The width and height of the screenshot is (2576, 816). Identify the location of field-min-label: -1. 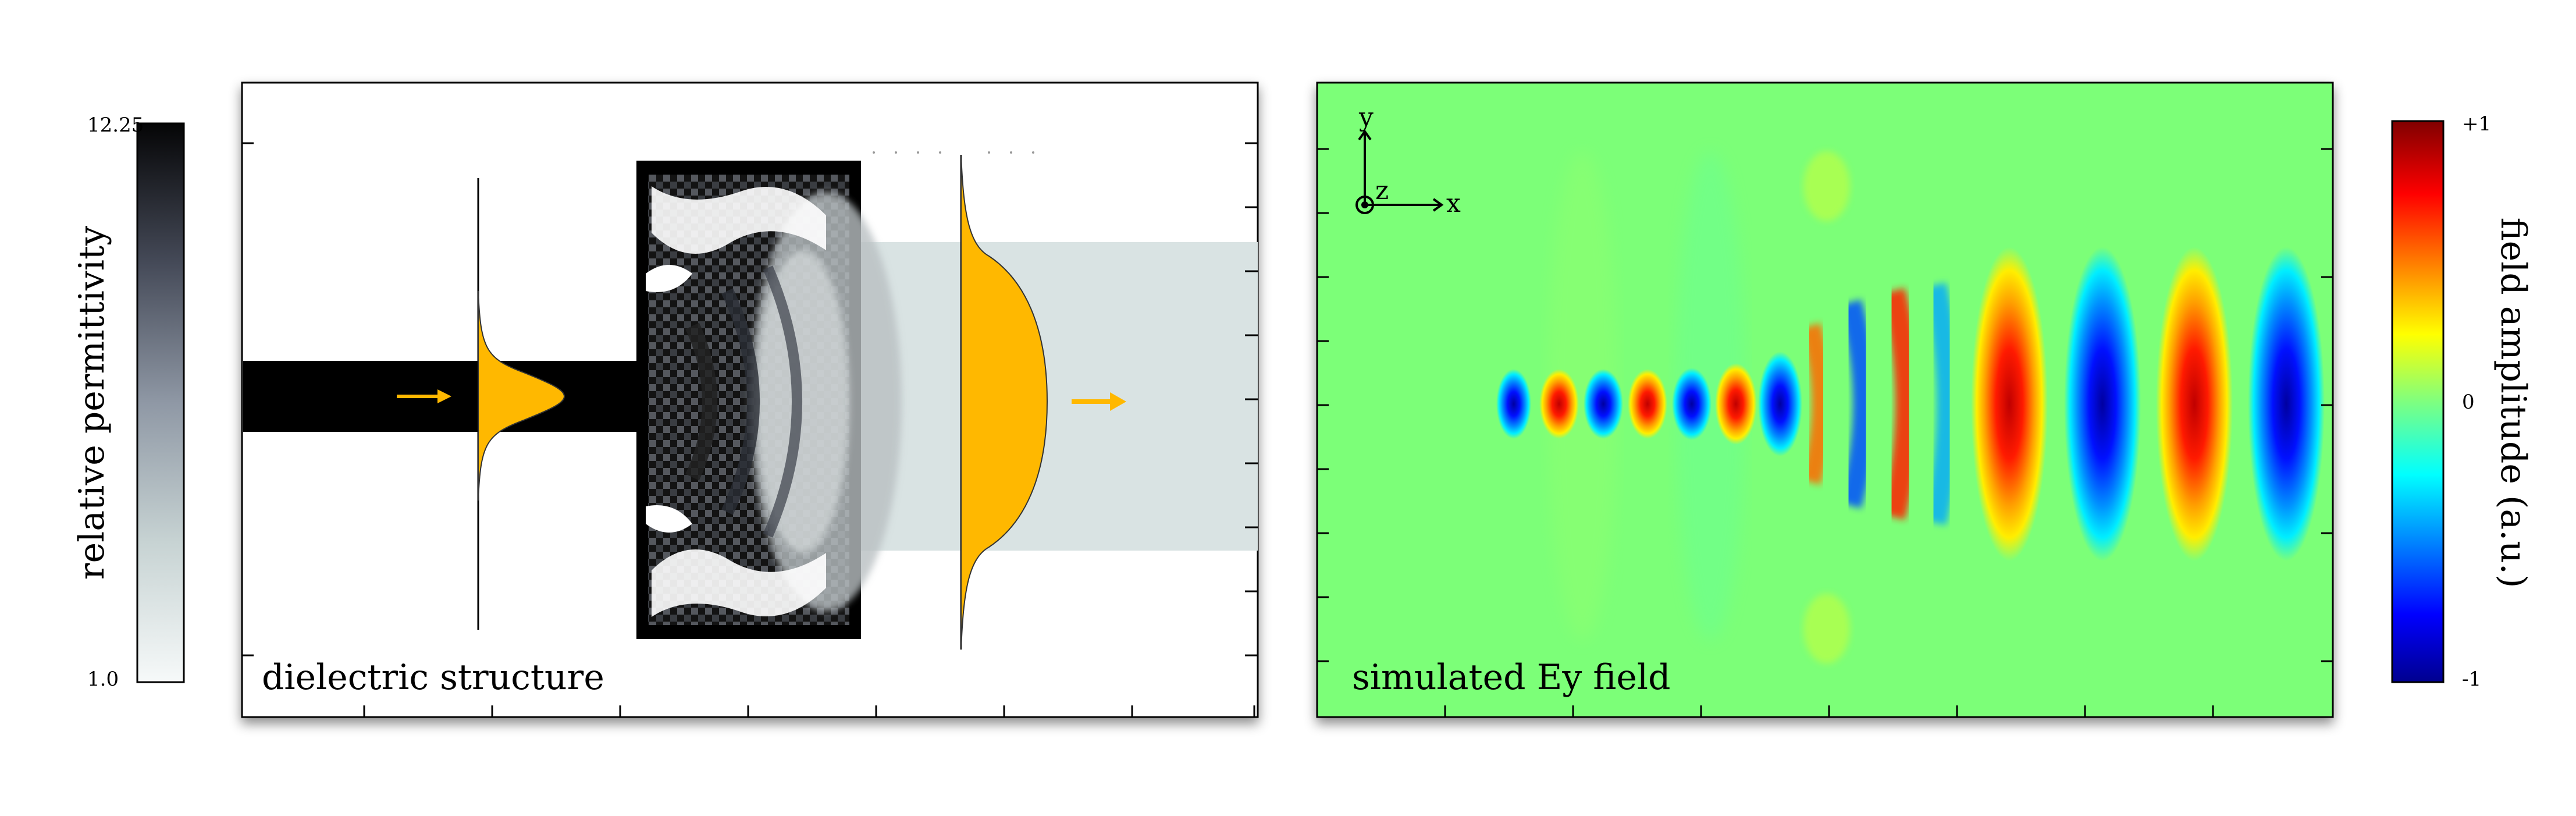
(2472, 679).